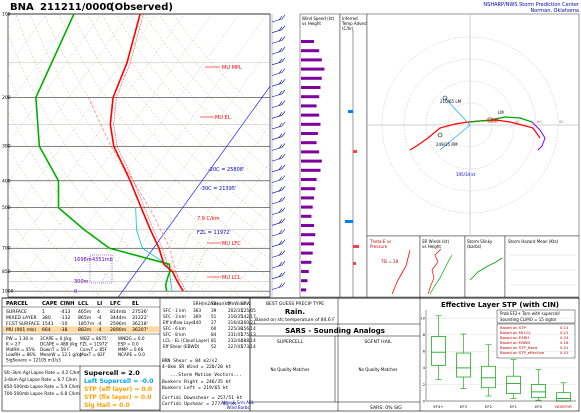 The image size is (581, 413). Describe the element at coordinates (131, 354) in the screenshot. I see `index-col4-3: NCAPE = 0.0` at that location.